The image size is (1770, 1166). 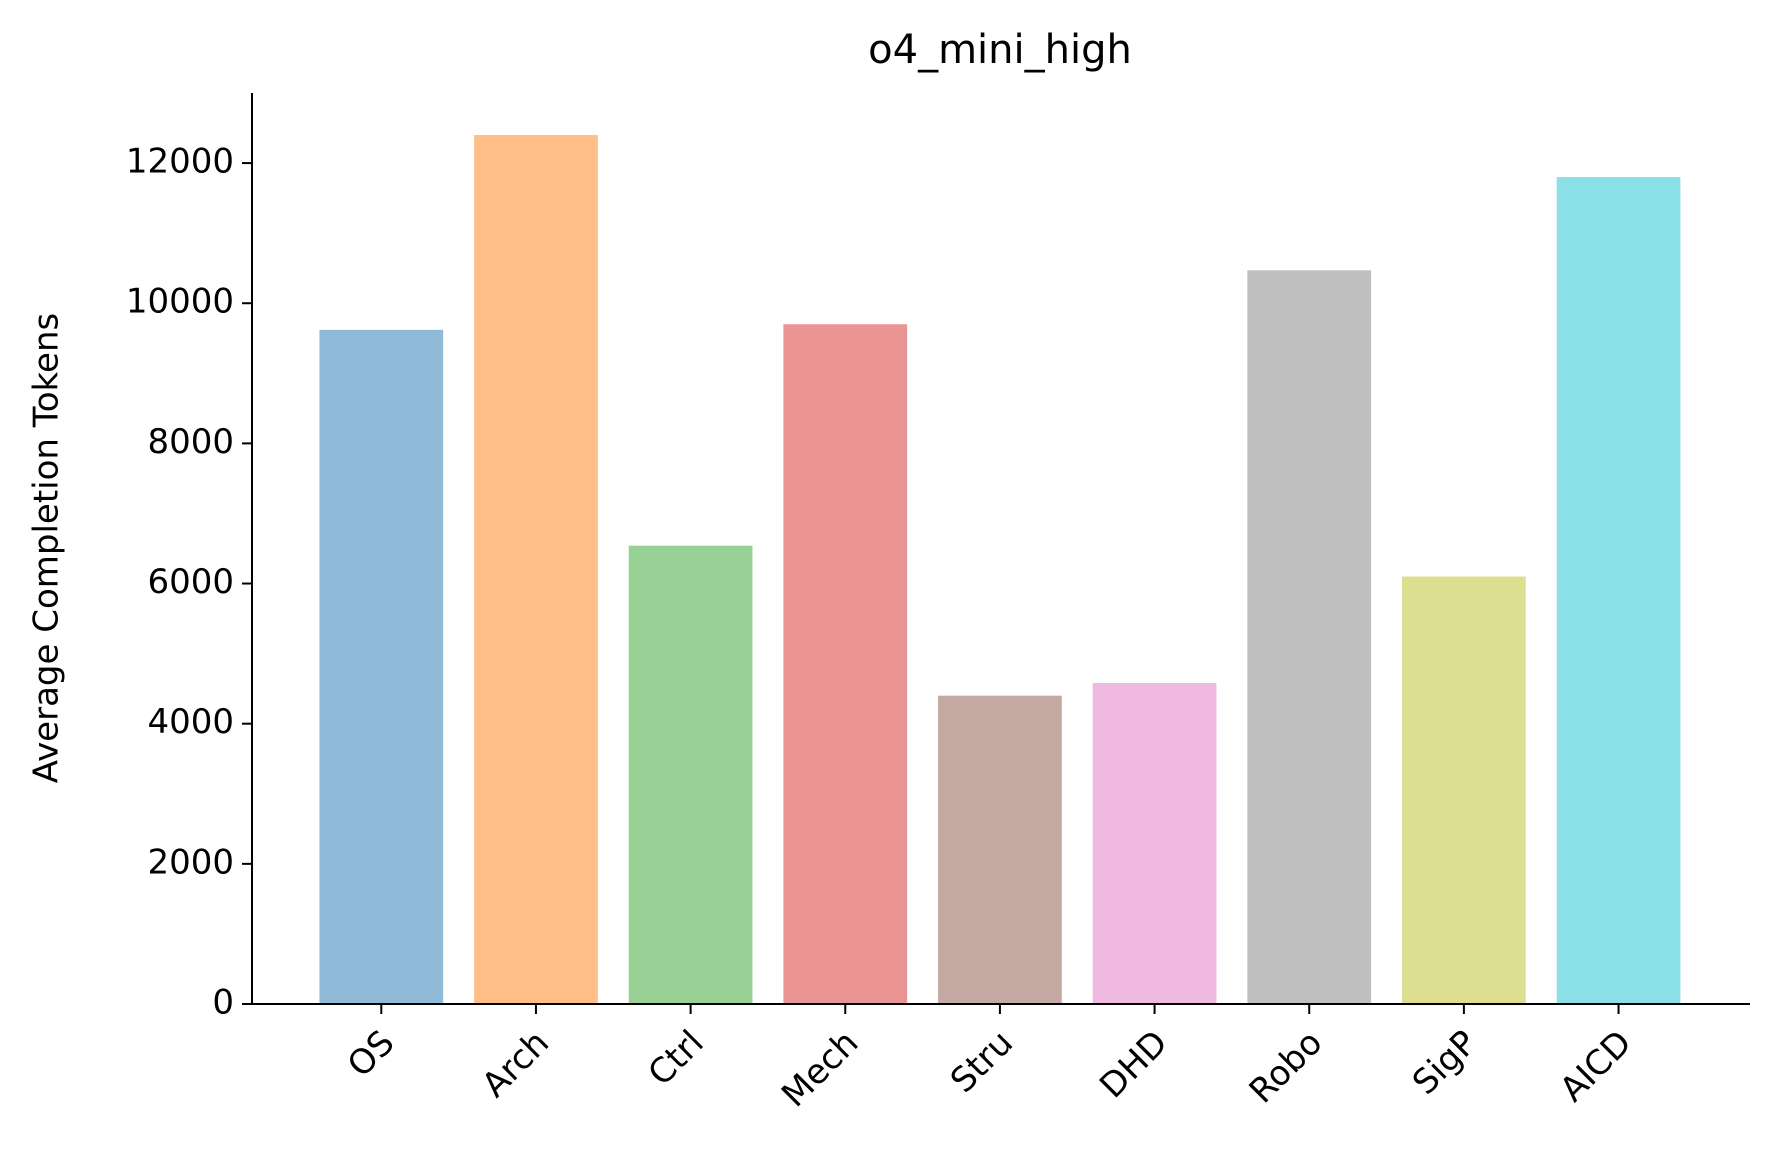 I want to click on x-tick-label: DHD, so click(x=1133, y=1064).